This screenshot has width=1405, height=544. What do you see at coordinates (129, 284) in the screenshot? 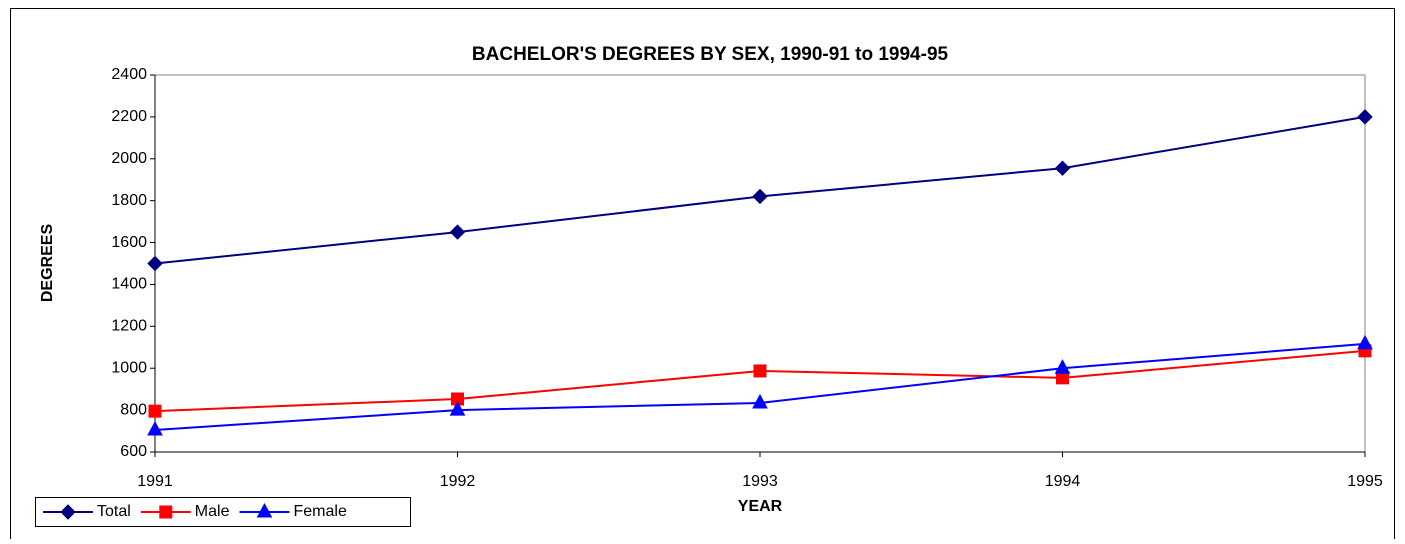
I see `y-tick-label: 1400` at bounding box center [129, 284].